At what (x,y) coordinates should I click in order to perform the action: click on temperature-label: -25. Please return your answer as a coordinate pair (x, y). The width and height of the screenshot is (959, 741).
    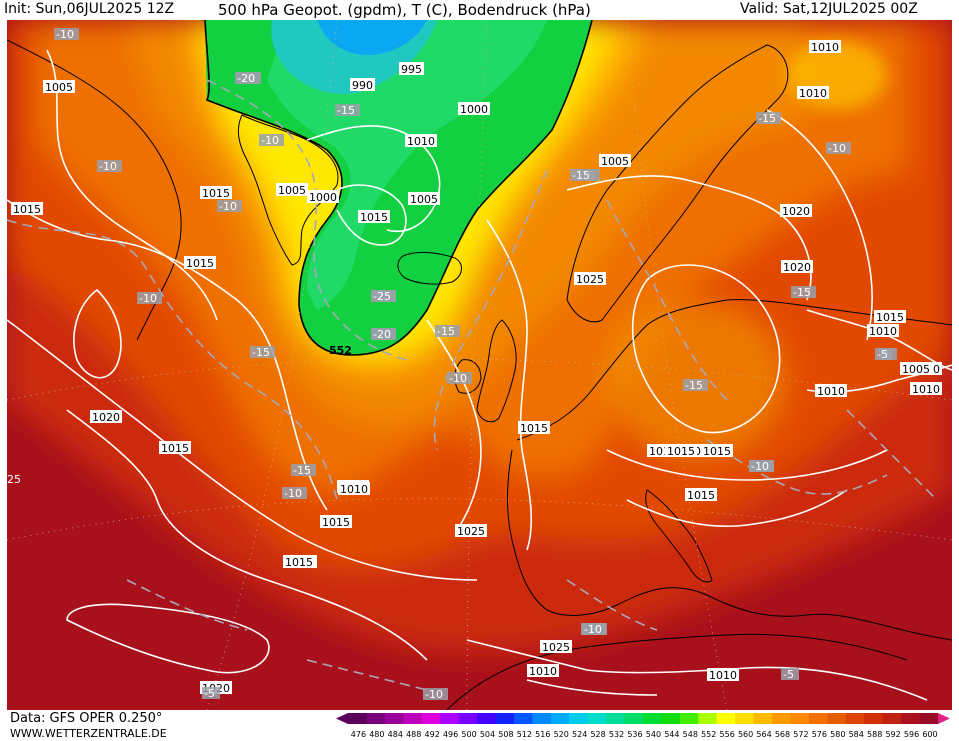
    Looking at the image, I should click on (383, 296).